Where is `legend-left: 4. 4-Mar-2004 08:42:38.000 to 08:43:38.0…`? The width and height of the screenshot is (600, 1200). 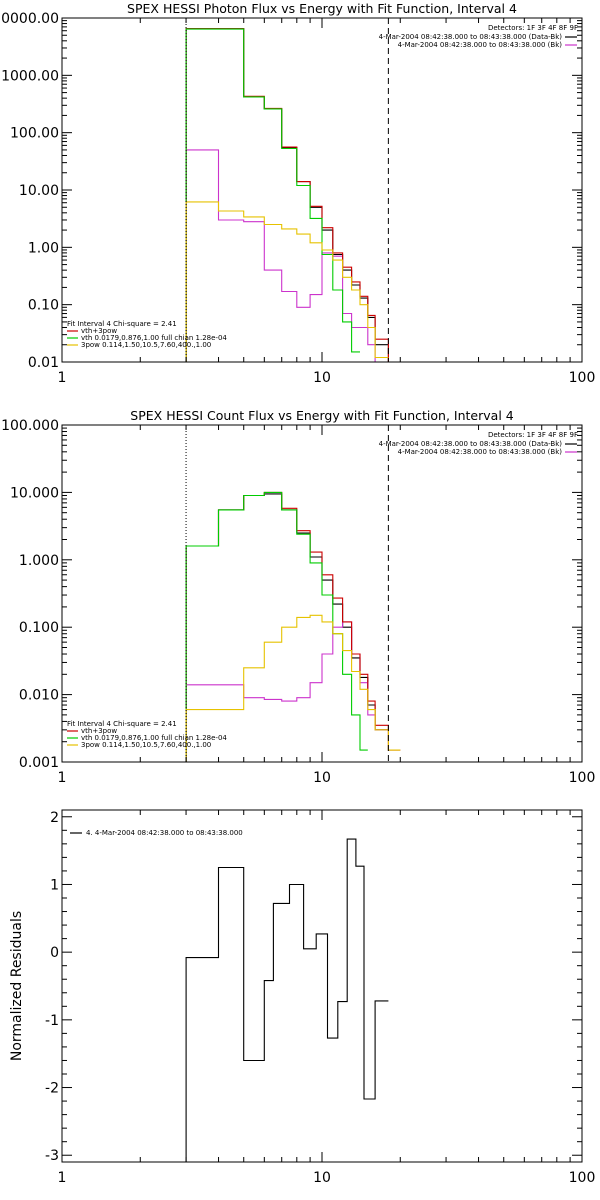
legend-left: 4. 4-Mar-2004 08:42:38.000 to 08:43:38.0… is located at coordinates (156, 833).